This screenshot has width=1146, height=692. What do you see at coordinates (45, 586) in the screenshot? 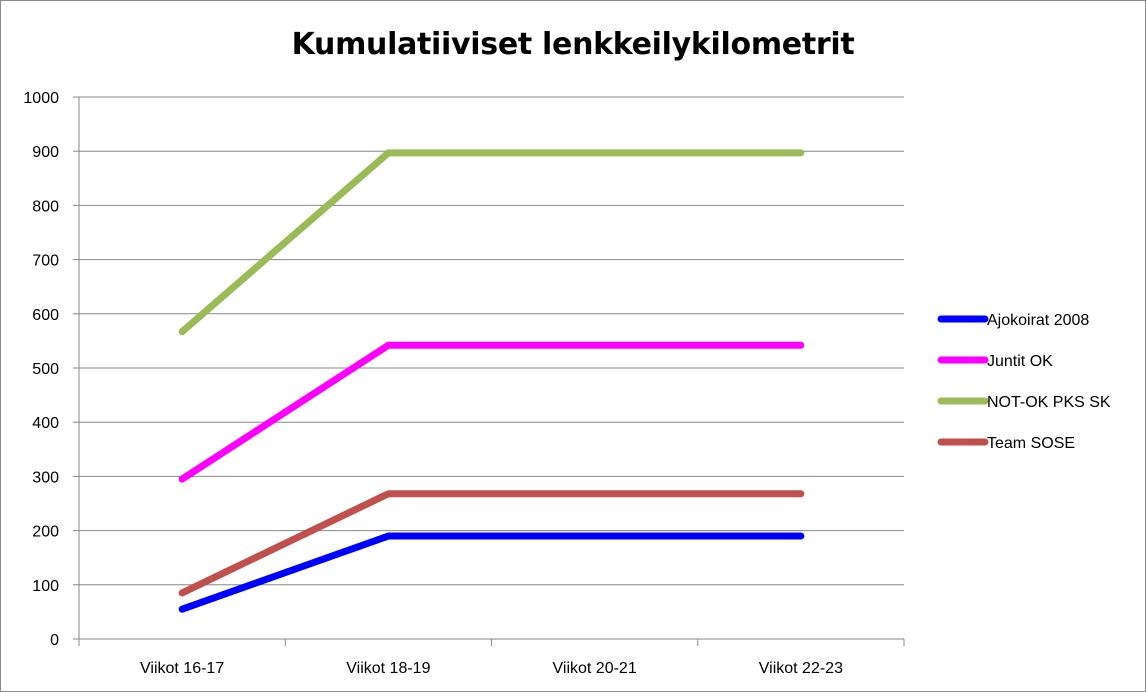
I see `y-tick-label: 100` at bounding box center [45, 586].